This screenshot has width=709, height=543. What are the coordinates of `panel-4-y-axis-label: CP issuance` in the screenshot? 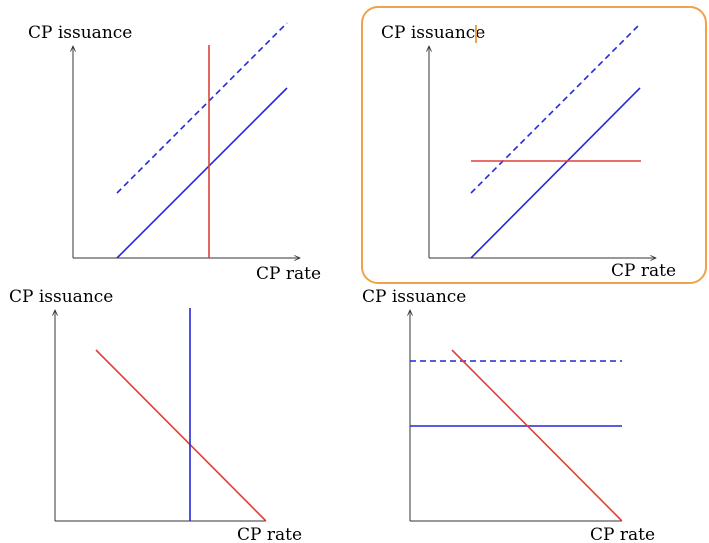 It's located at (414, 297).